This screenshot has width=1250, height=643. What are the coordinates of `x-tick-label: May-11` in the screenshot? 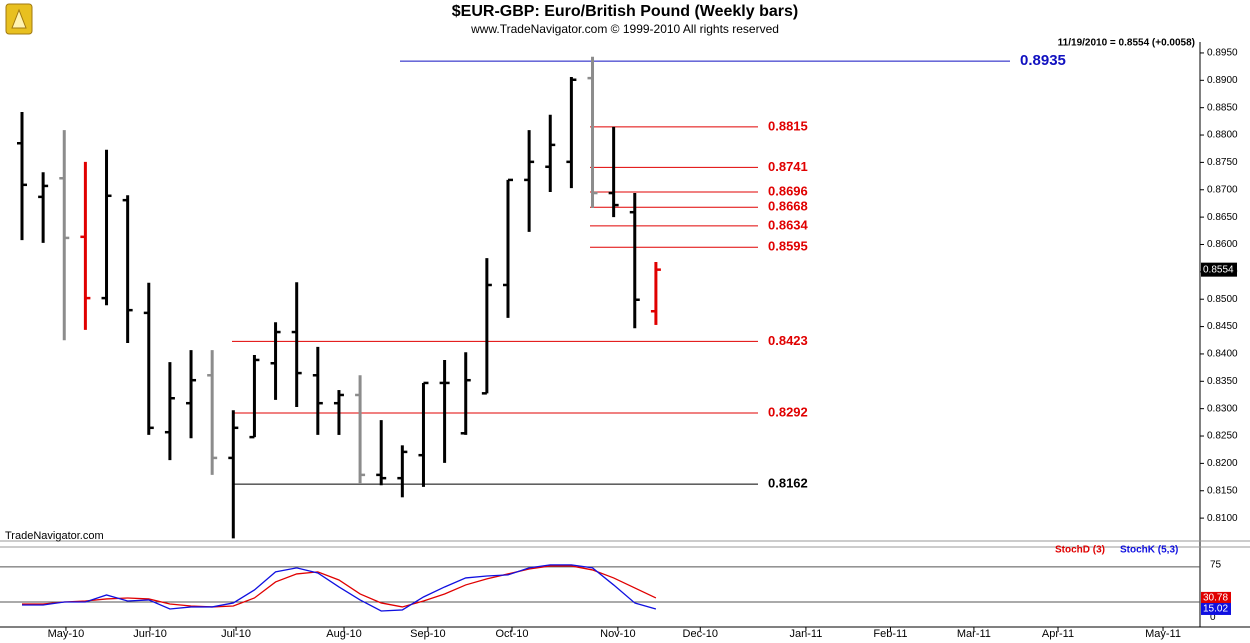 It's located at (1163, 634).